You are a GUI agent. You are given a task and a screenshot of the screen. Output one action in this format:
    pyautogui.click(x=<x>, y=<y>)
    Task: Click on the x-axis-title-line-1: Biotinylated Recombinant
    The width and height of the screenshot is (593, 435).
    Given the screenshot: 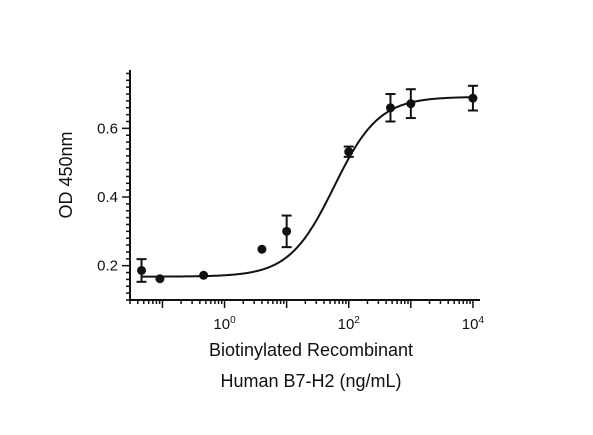 What is the action you would take?
    pyautogui.click(x=311, y=350)
    